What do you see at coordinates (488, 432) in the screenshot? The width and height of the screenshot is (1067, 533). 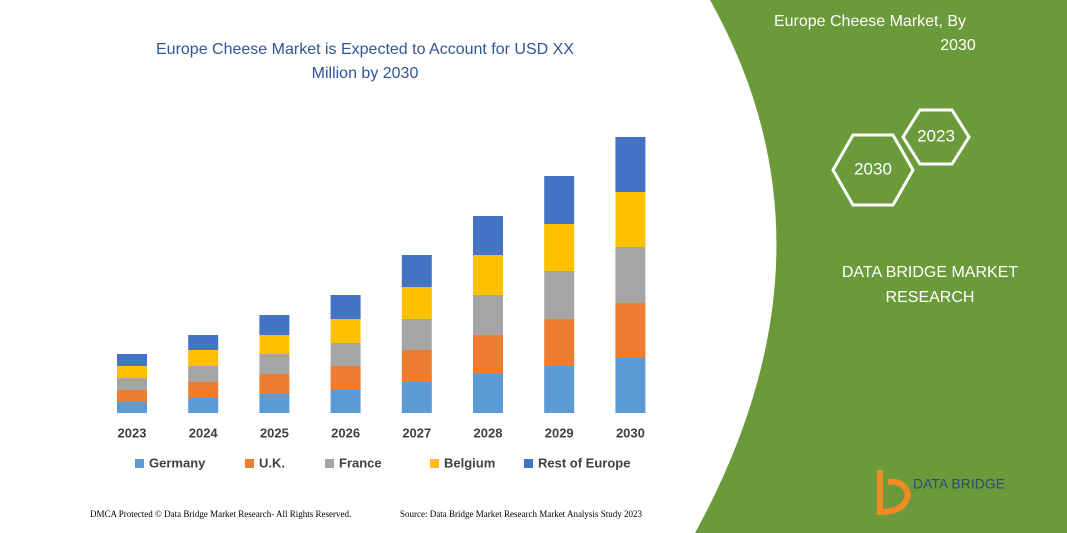 I see `x-tick-label: 2028` at bounding box center [488, 432].